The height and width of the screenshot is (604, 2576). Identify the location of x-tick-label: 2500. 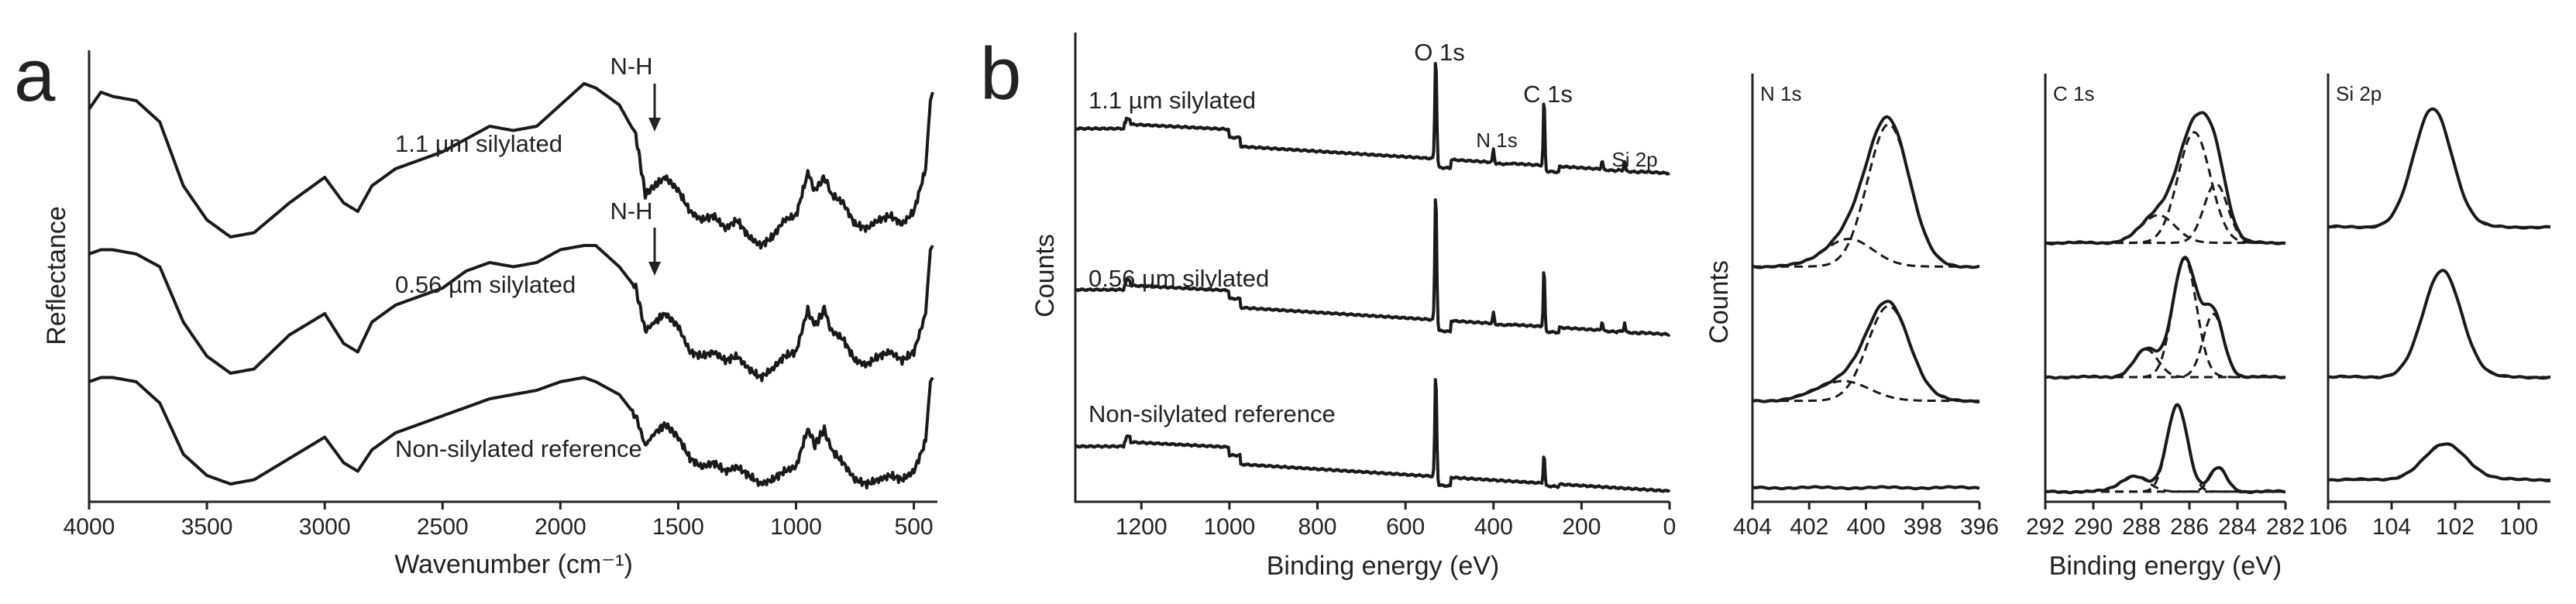
(443, 527).